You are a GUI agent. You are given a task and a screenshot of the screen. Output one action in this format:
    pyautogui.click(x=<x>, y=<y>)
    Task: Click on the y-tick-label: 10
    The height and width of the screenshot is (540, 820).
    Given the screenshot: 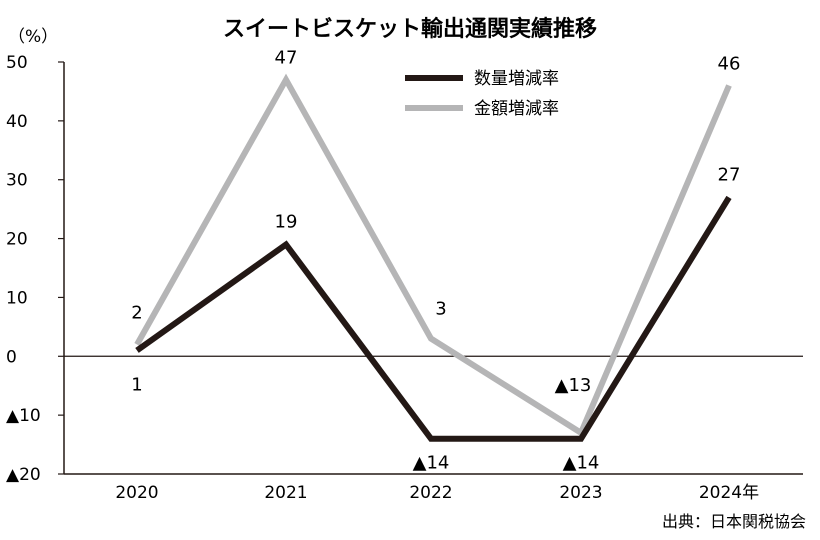 What is the action you would take?
    pyautogui.click(x=17, y=298)
    